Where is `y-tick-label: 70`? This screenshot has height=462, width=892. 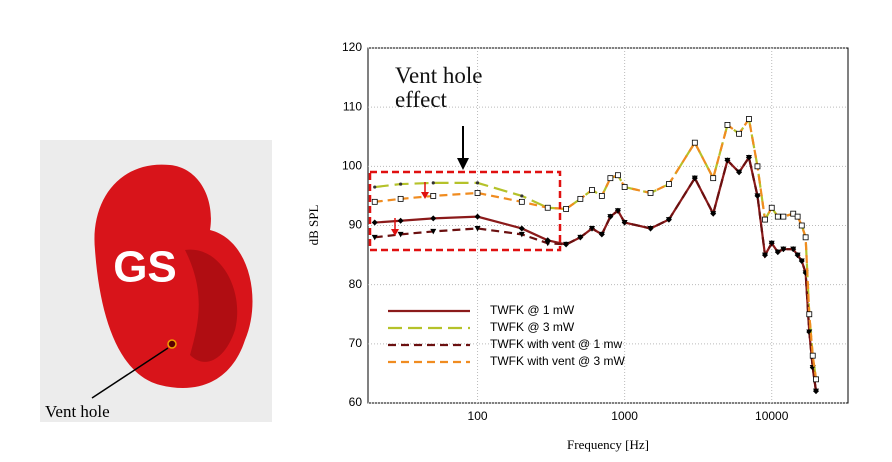
y-tick-label: 70 is located at coordinates (356, 343).